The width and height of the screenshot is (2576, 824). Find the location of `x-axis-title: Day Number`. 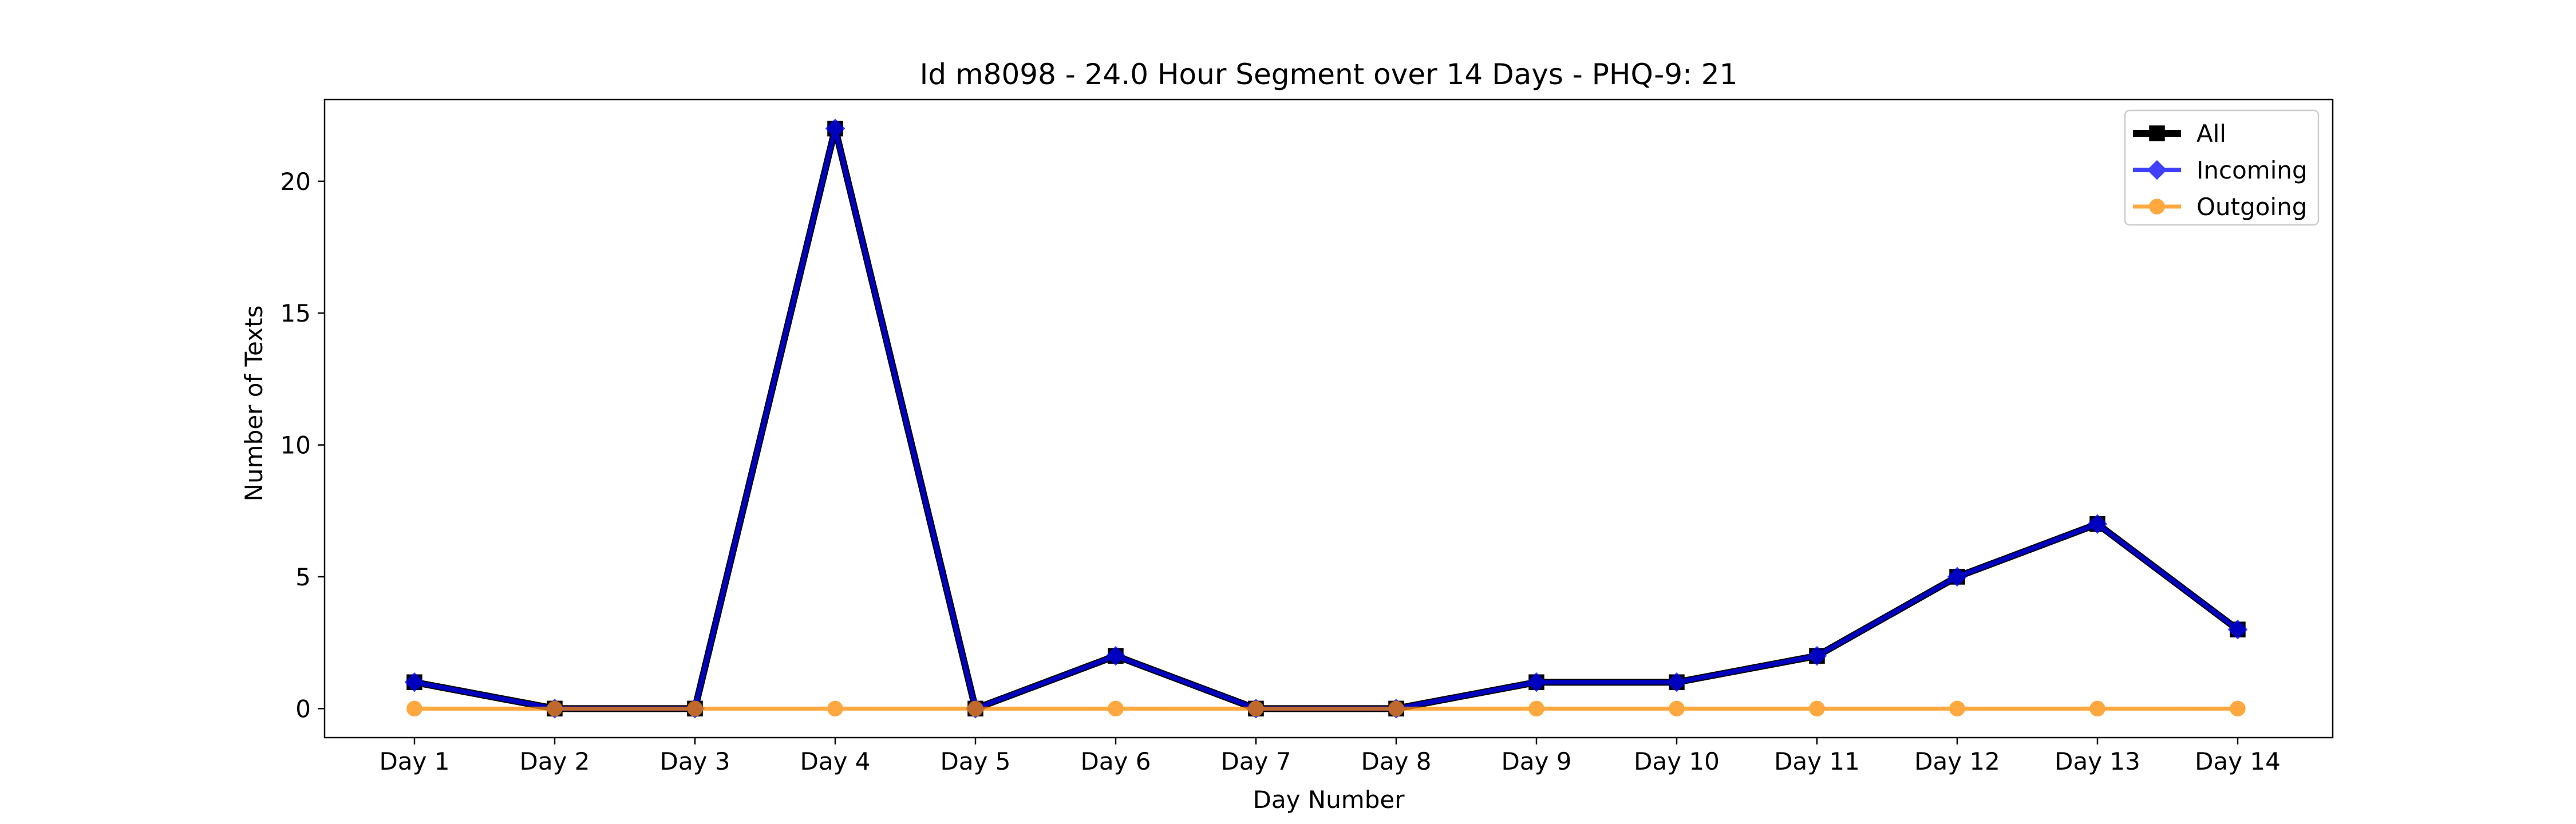

x-axis-title: Day Number is located at coordinates (1329, 800).